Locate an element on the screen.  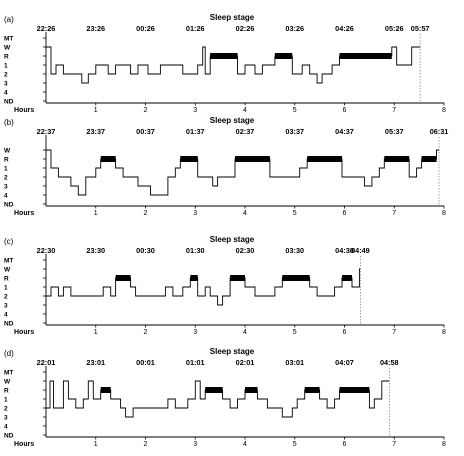
time-label: 23:01 is located at coordinates (95, 362).